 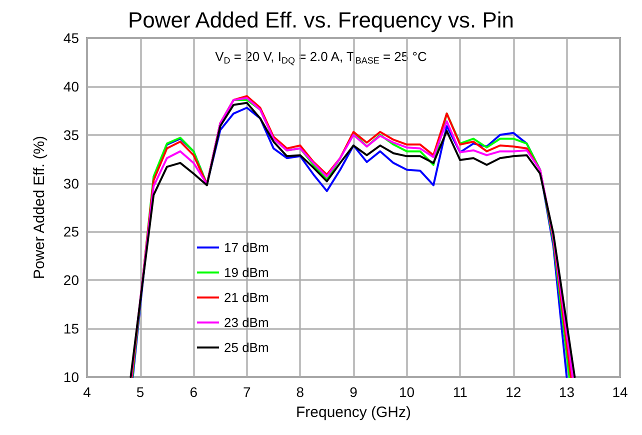 I want to click on x-tick-label: 7, so click(x=247, y=392).